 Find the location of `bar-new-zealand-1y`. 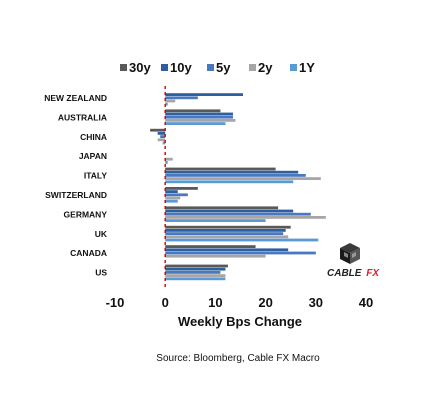

bar-new-zealand-1y is located at coordinates (166, 104).